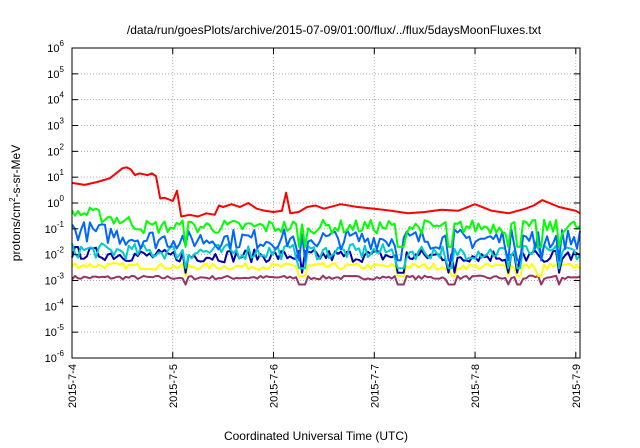 The image size is (640, 448). Describe the element at coordinates (275, 386) in the screenshot. I see `x-tick-label: 2015-7-6` at that location.